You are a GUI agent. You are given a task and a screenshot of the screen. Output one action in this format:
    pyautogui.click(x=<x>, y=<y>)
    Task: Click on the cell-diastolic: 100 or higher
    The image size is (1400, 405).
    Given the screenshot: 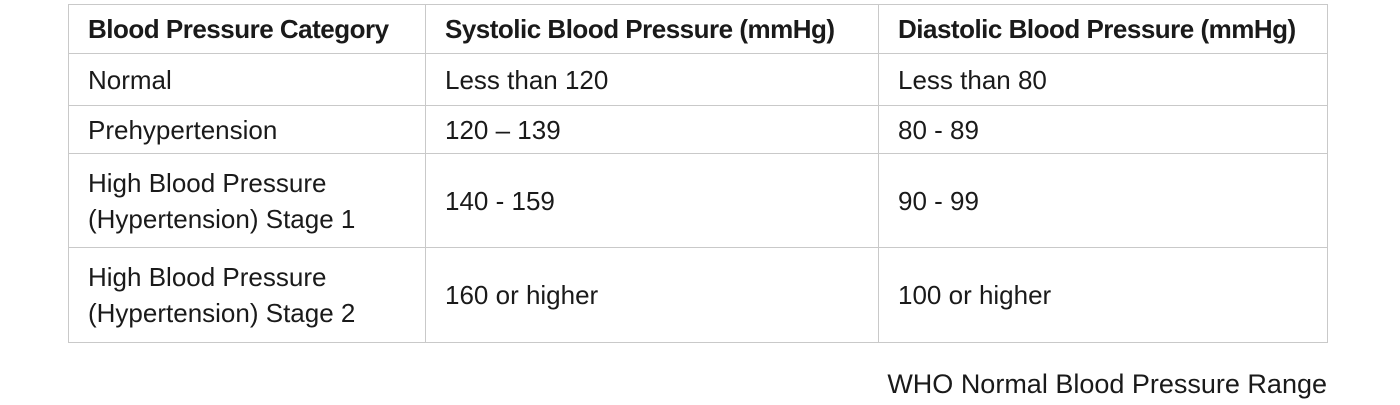 What is the action you would take?
    pyautogui.click(x=1103, y=295)
    